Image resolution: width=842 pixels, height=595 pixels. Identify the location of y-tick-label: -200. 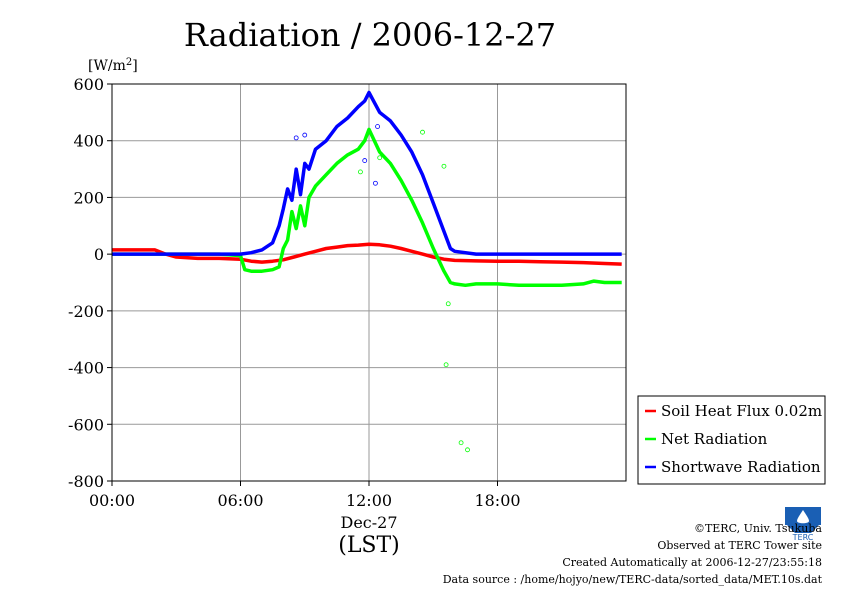
(86, 311).